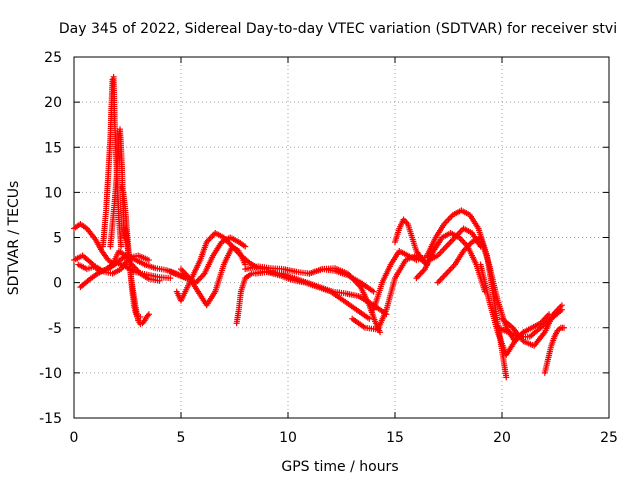 The width and height of the screenshot is (640, 480). Describe the element at coordinates (395, 438) in the screenshot. I see `x-tick-label: 15` at that location.